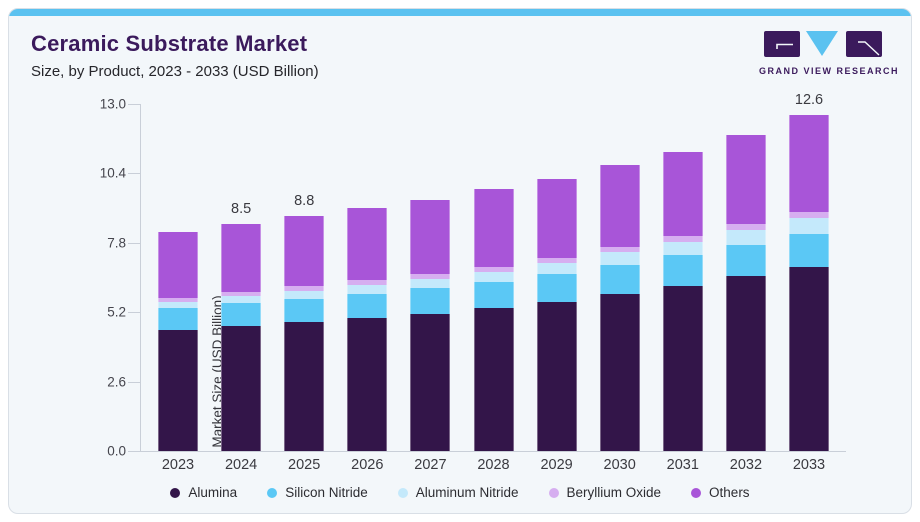 This screenshot has height=522, width=920. What do you see at coordinates (467, 492) in the screenshot?
I see `legend-label-aluminum-nitride: Aluminum Nitride` at bounding box center [467, 492].